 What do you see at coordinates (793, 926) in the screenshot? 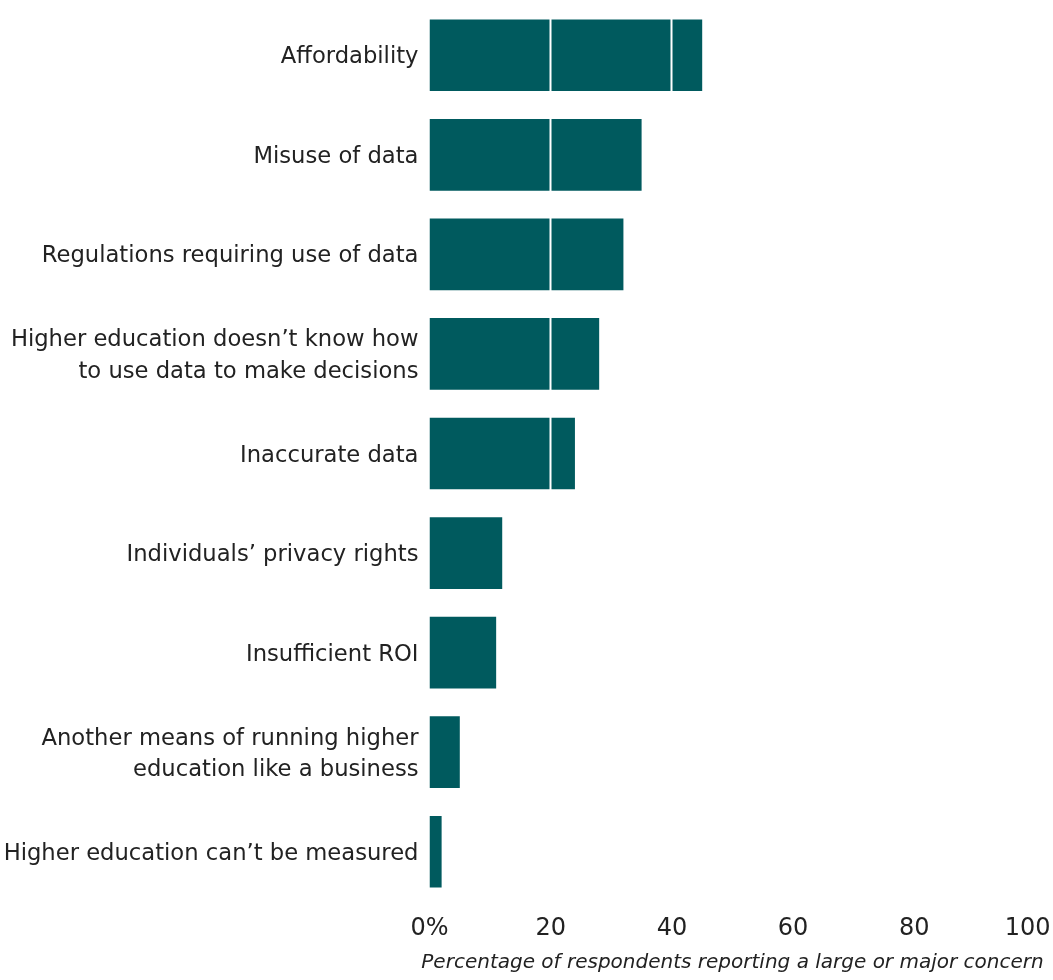
I see `x-tick-label: 60` at bounding box center [793, 926].